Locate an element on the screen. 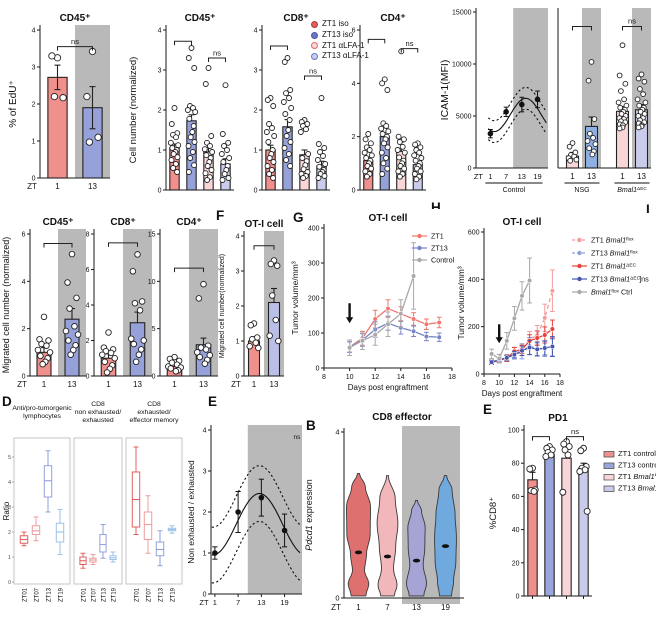  x-tick-label: 18 is located at coordinates (452, 377).